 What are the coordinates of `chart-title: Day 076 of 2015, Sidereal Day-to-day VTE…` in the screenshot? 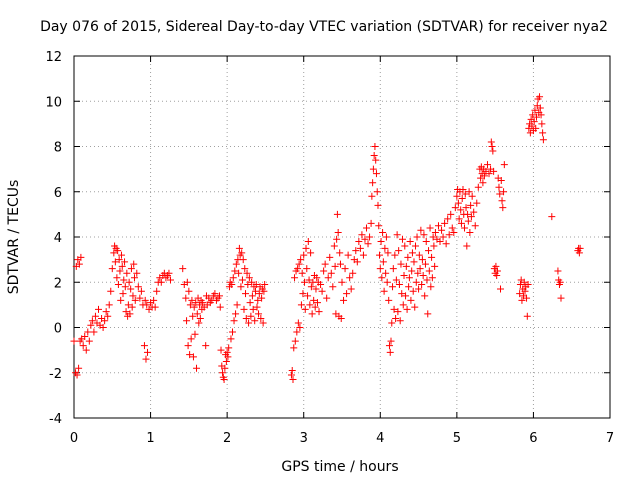 It's located at (324, 27).